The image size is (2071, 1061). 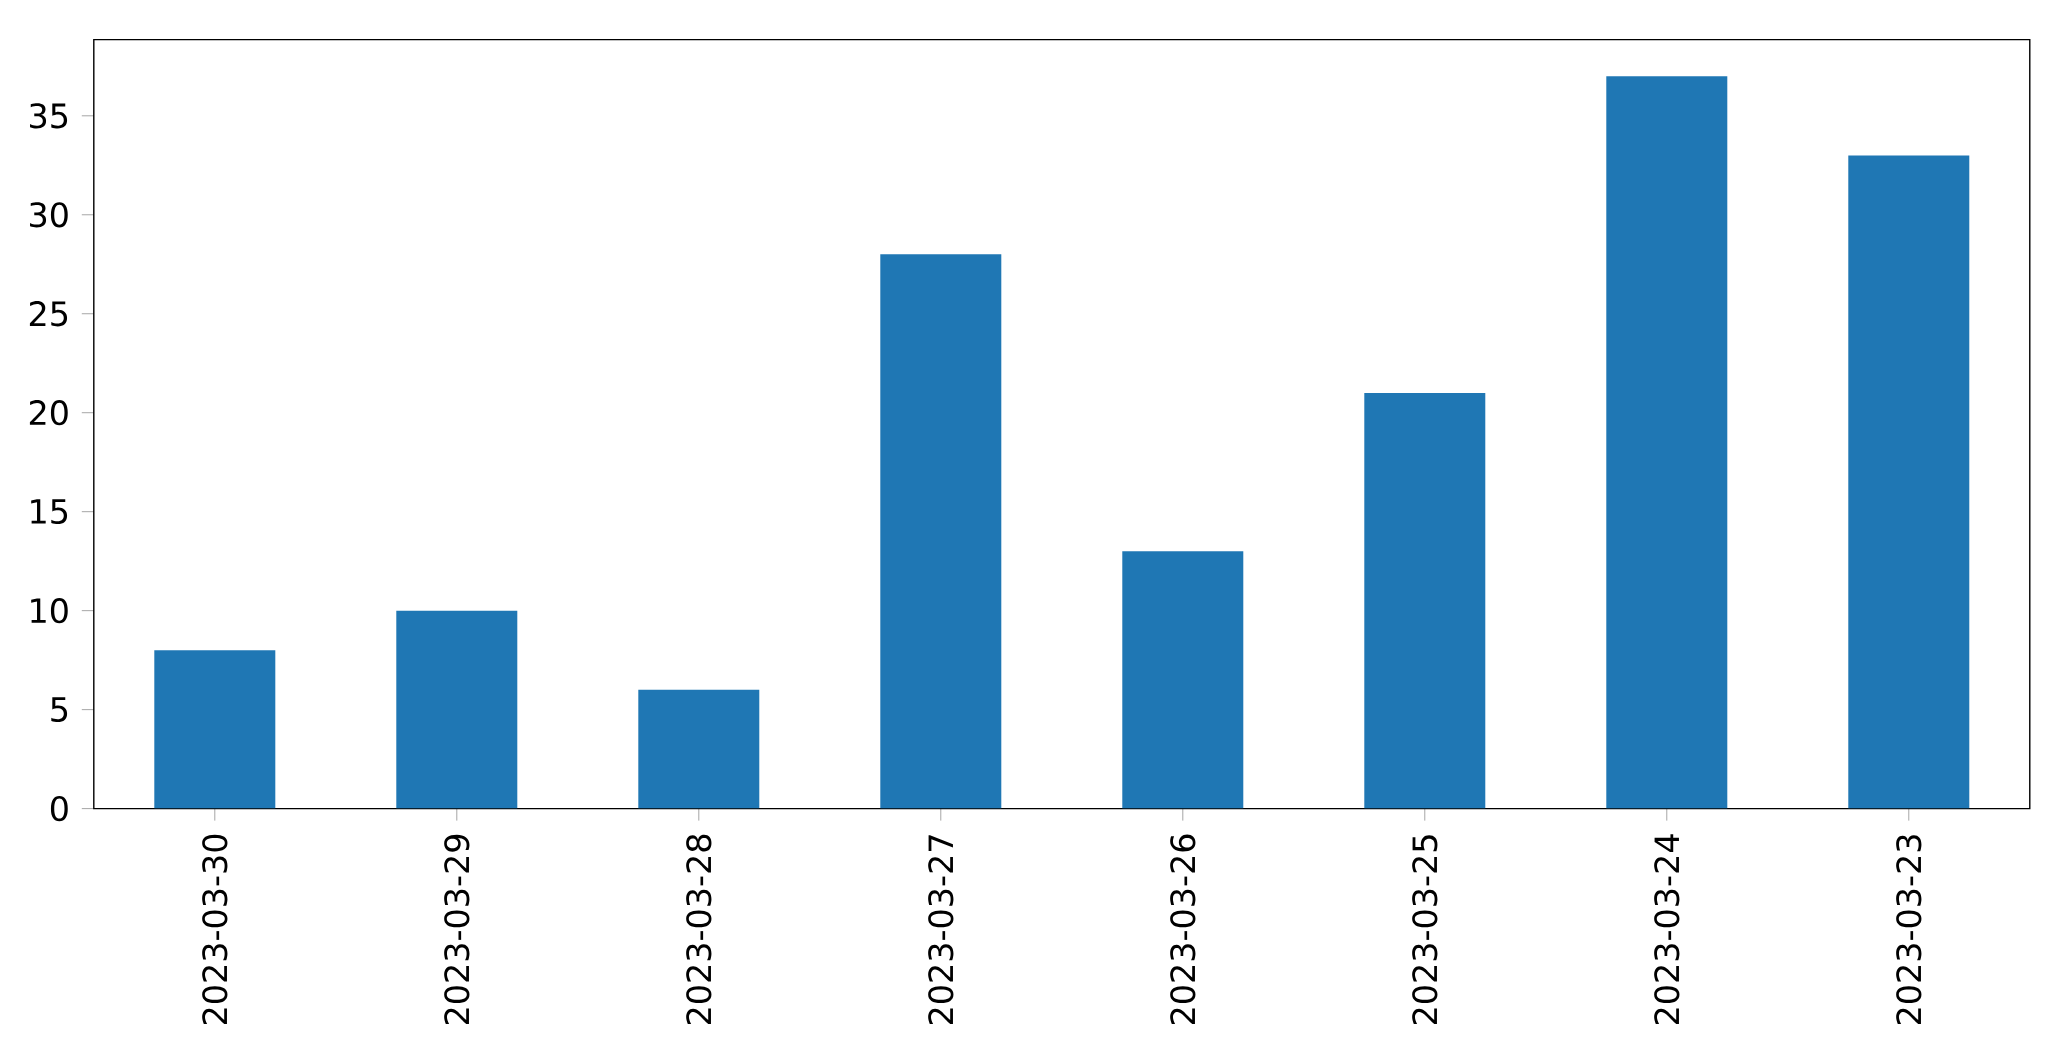 What do you see at coordinates (49, 512) in the screenshot?
I see `y-tick-label: 15` at bounding box center [49, 512].